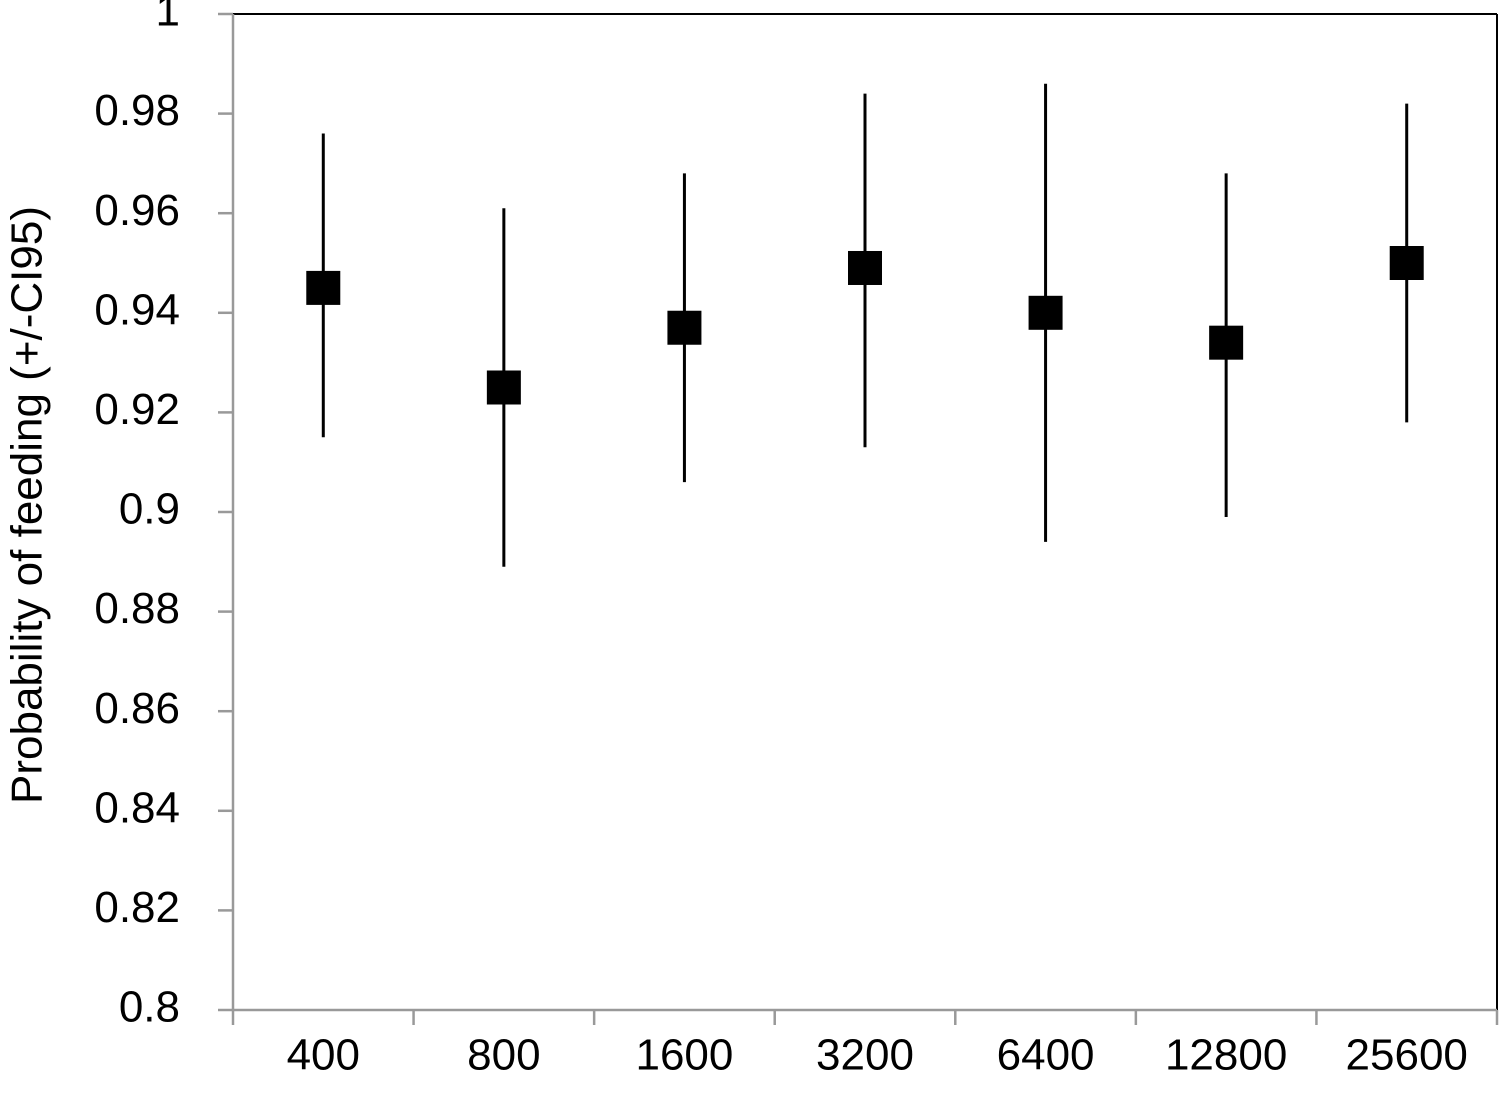 This screenshot has width=1500, height=1105. I want to click on x-tick-label: 1600, so click(684, 1055).